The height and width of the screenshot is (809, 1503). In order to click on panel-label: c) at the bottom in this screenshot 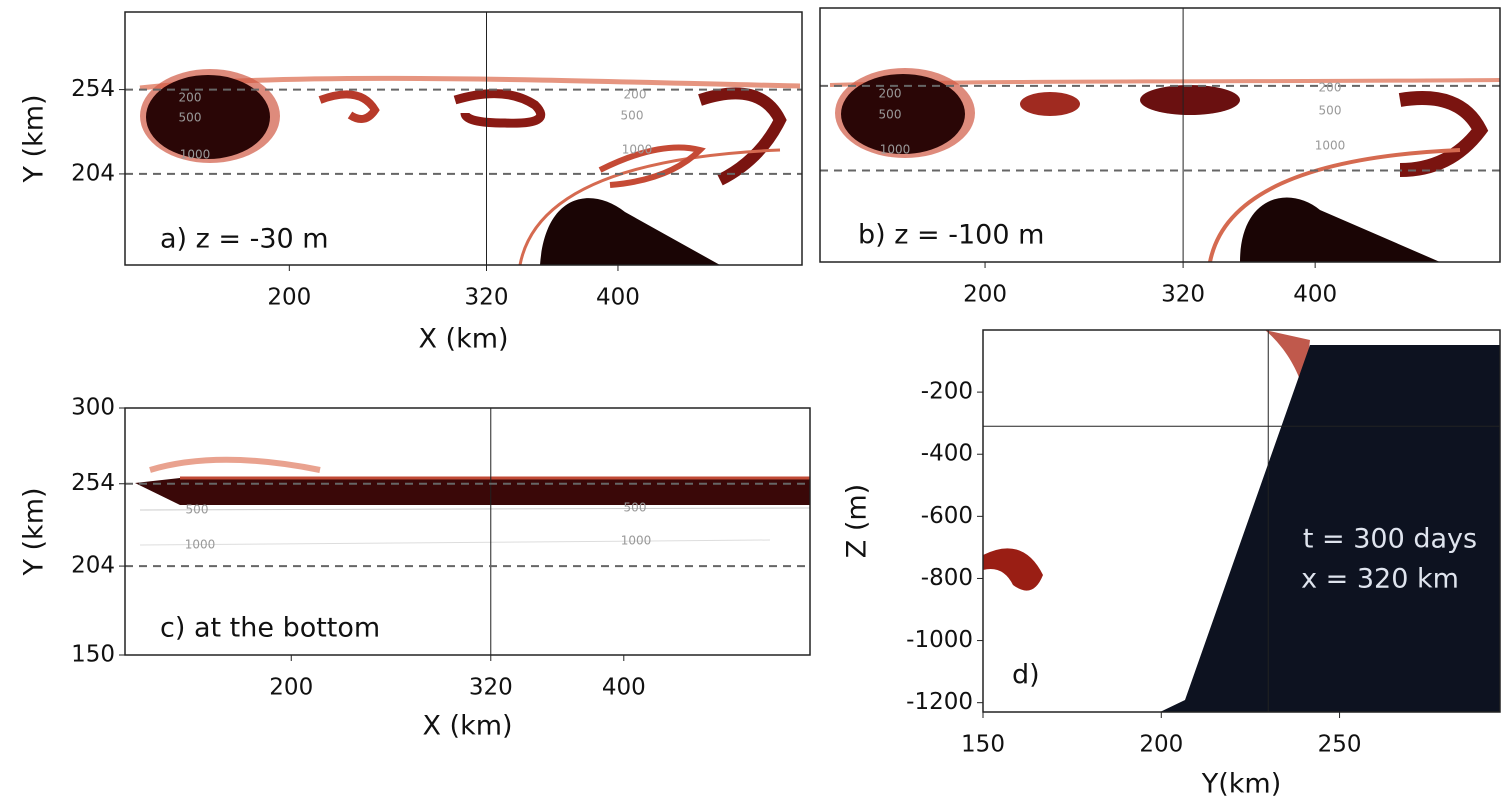, I will do `click(270, 628)`.